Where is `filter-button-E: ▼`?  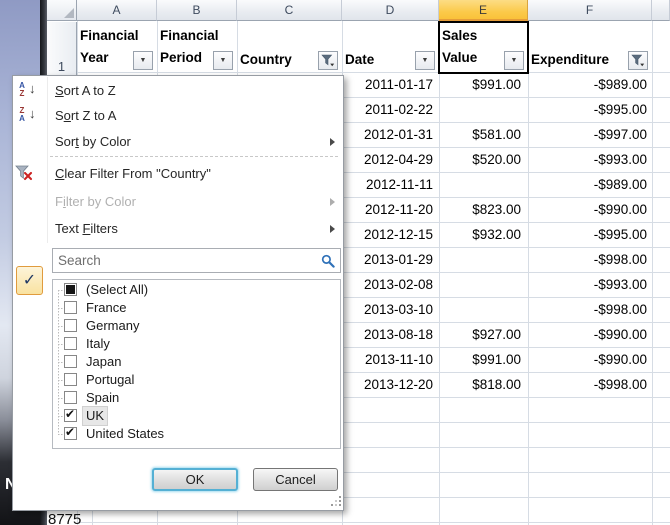 filter-button-E: ▼ is located at coordinates (514, 60).